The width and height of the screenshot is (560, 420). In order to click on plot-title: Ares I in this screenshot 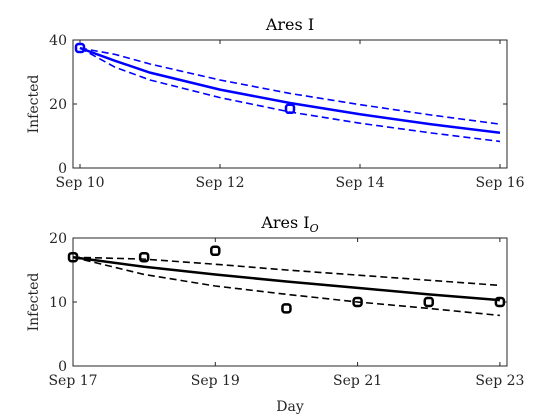, I will do `click(289, 24)`.